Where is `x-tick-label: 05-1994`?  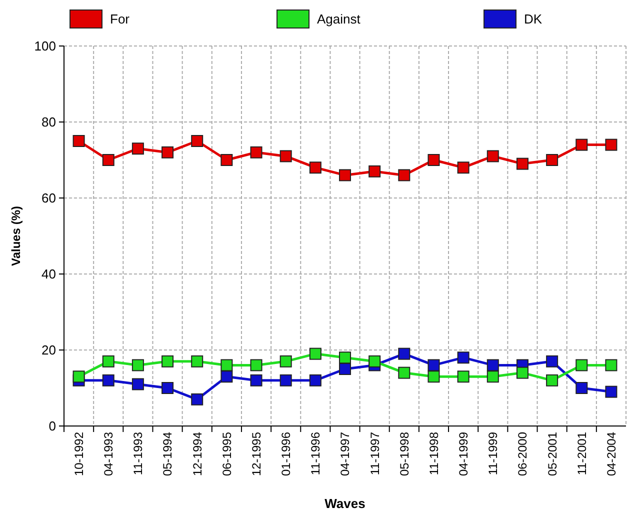 x-tick-label: 05-1994 is located at coordinates (167, 454).